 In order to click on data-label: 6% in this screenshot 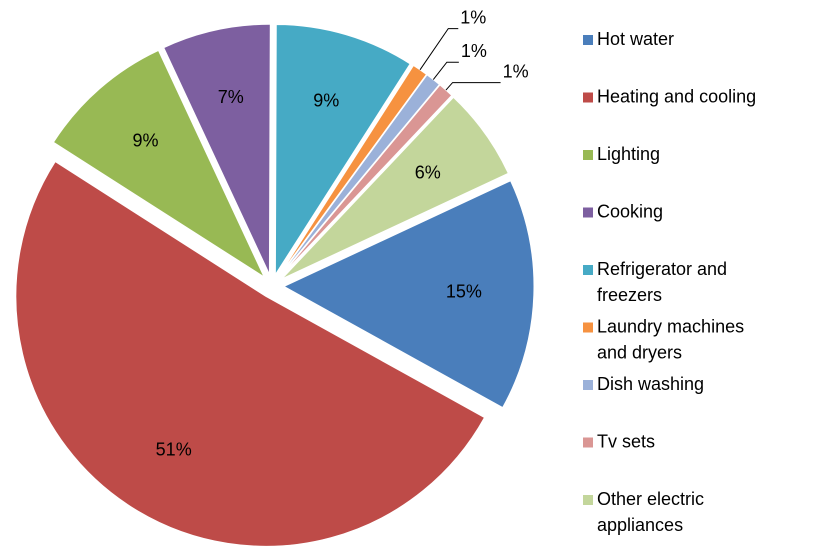, I will do `click(428, 172)`.